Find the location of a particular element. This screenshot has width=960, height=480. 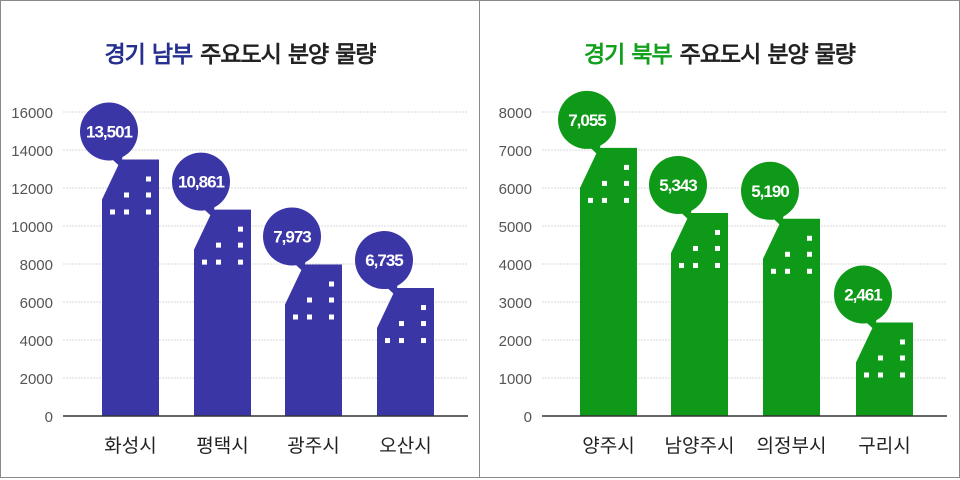

y-tick-label: 3000 is located at coordinates (515, 303).